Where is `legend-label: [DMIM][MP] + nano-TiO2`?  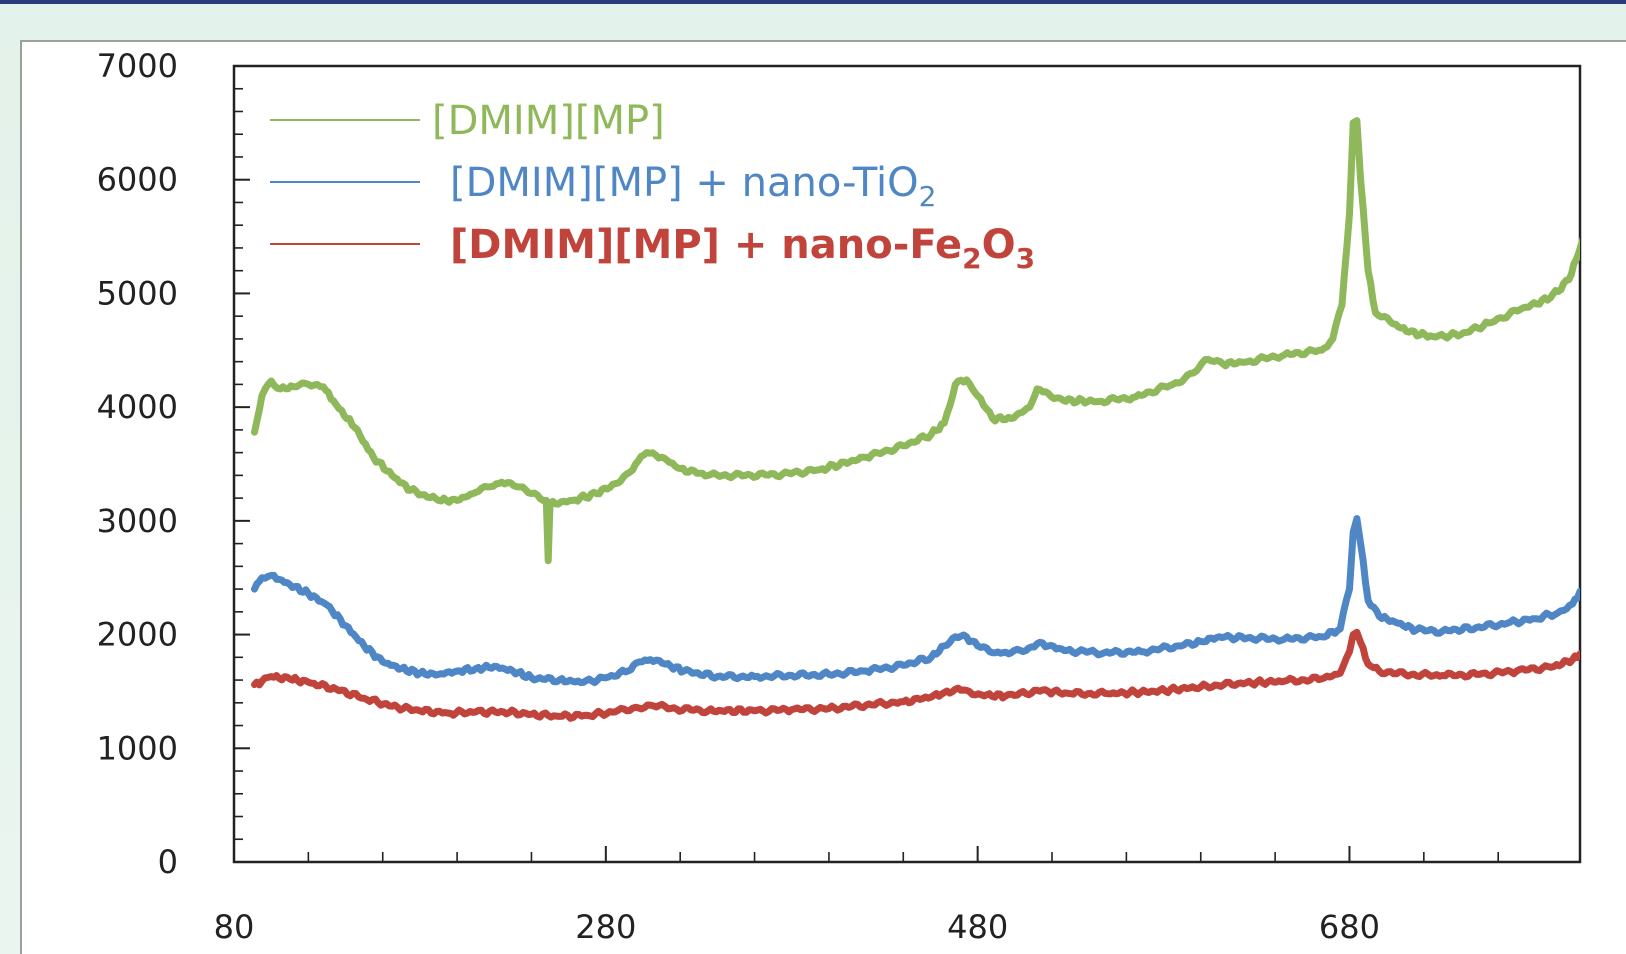
legend-label: [DMIM][MP] + nano-TiO2 is located at coordinates (693, 186).